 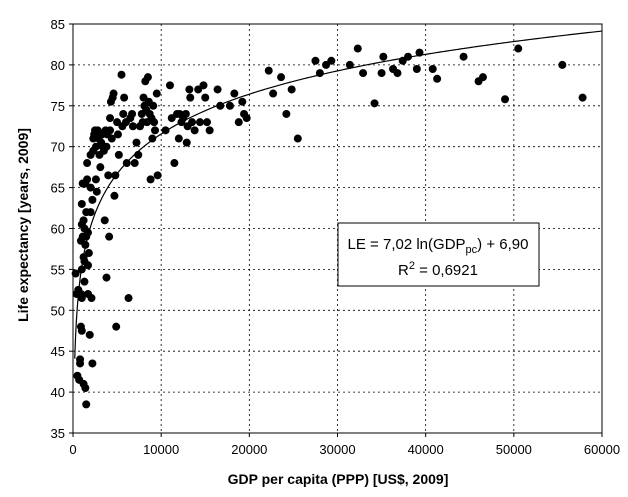 I want to click on x-tick-label: 30000, so click(x=337, y=449).